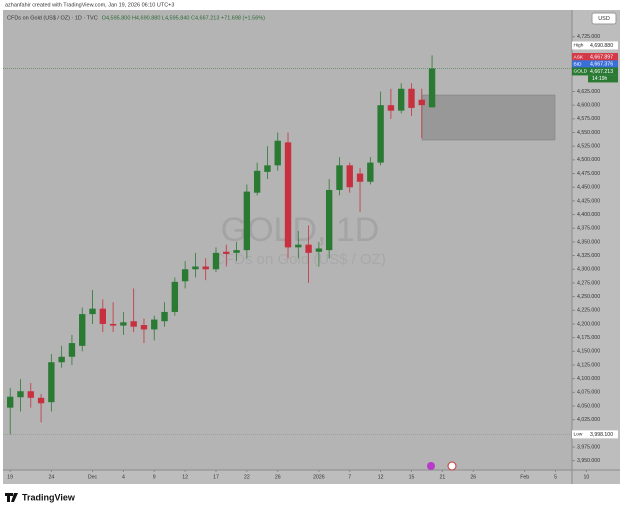 Image resolution: width=625 pixels, height=515 pixels. What do you see at coordinates (488, 117) in the screenshot?
I see `rectangle-drawing` at bounding box center [488, 117].